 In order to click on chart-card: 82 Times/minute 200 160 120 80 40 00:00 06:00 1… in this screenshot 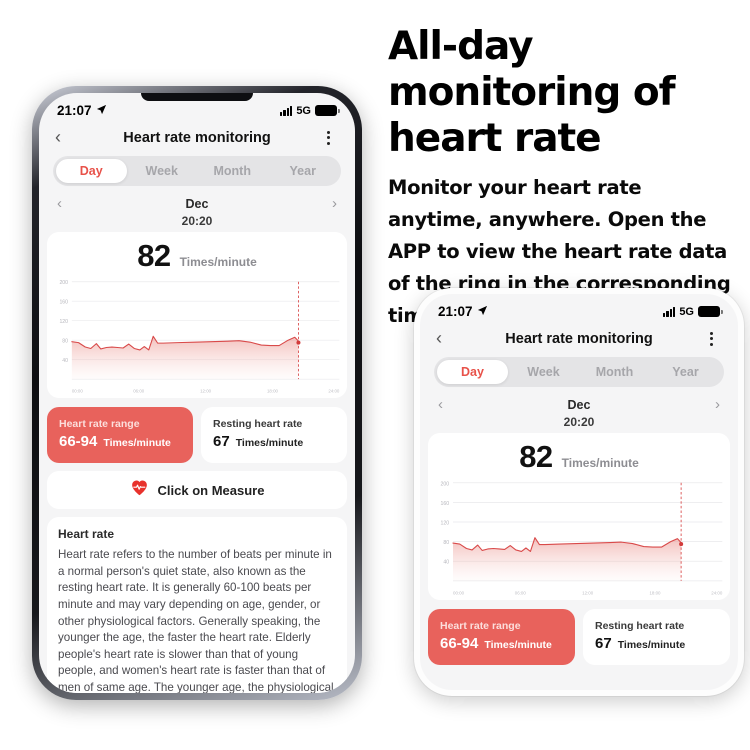, I will do `click(579, 517)`.